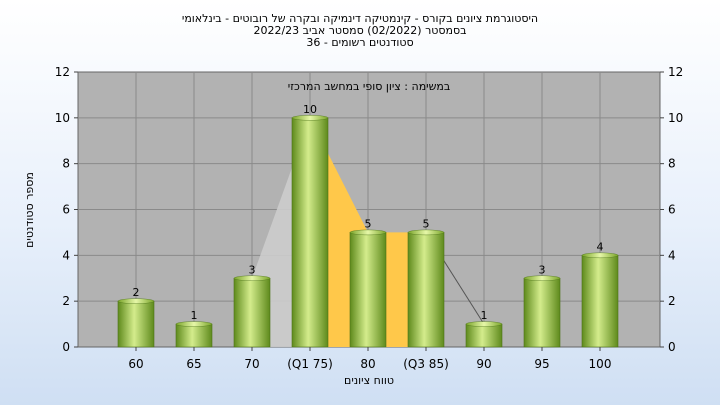 Image resolution: width=720 pixels, height=405 pixels. Describe the element at coordinates (136, 292) in the screenshot. I see `data-label-0: 2` at that location.